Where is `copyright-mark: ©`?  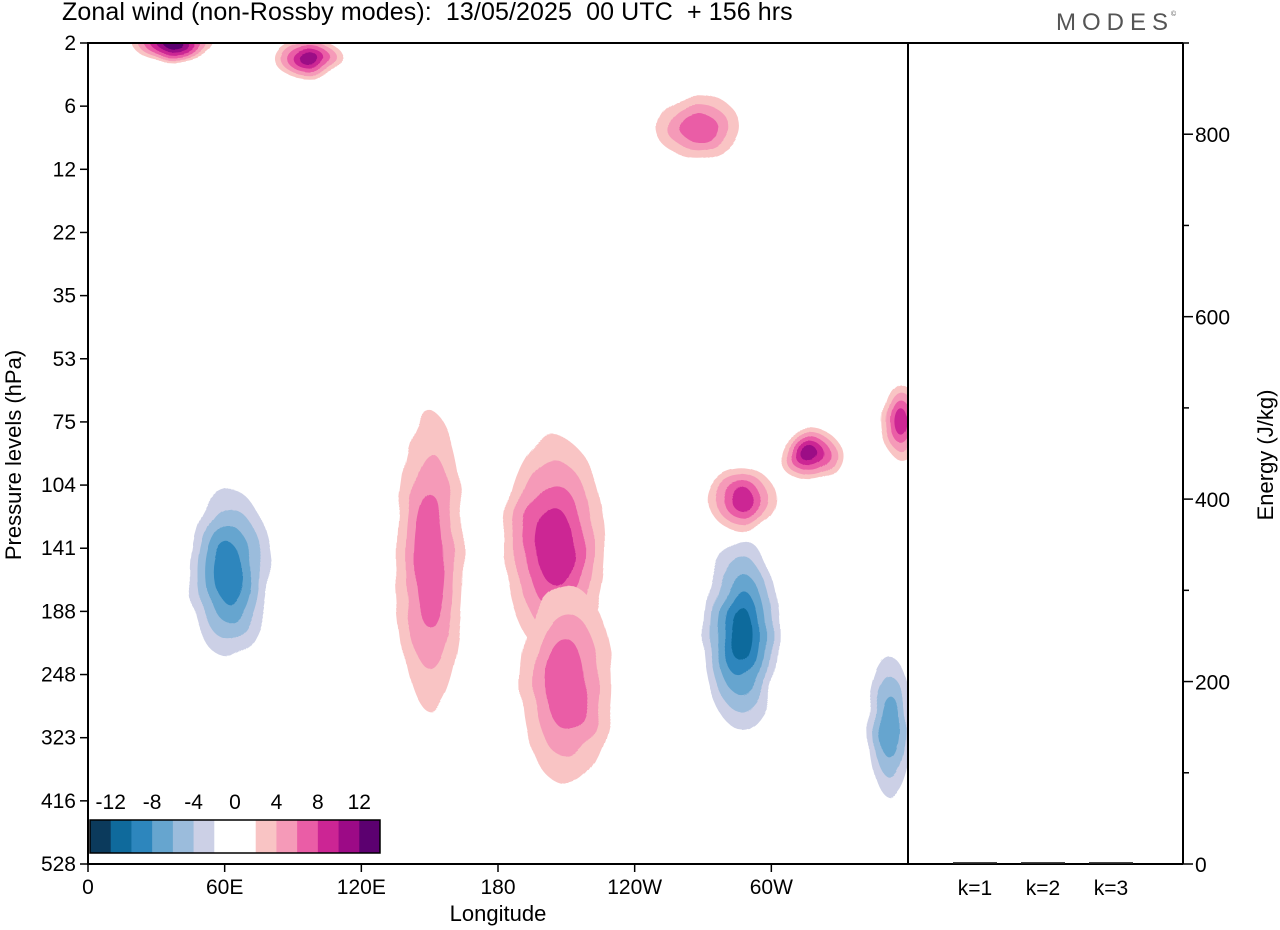 copyright-mark: © is located at coordinates (1174, 14).